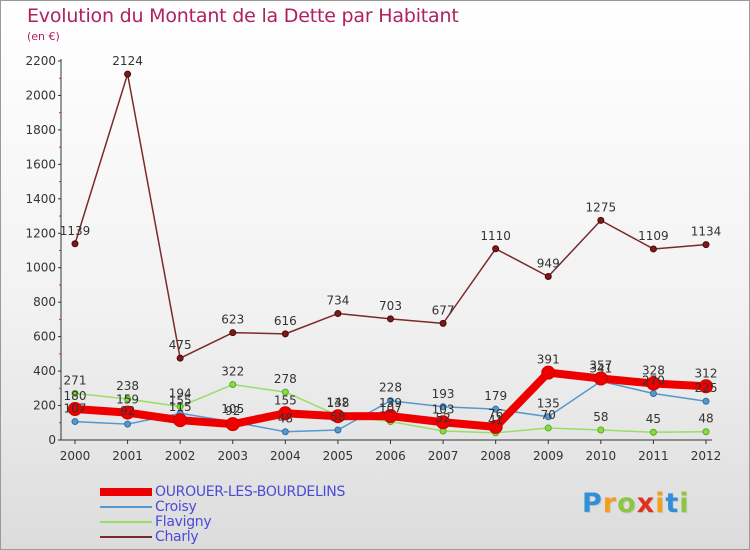  What do you see at coordinates (495, 236) in the screenshot?
I see `data-label: 1110` at bounding box center [495, 236].